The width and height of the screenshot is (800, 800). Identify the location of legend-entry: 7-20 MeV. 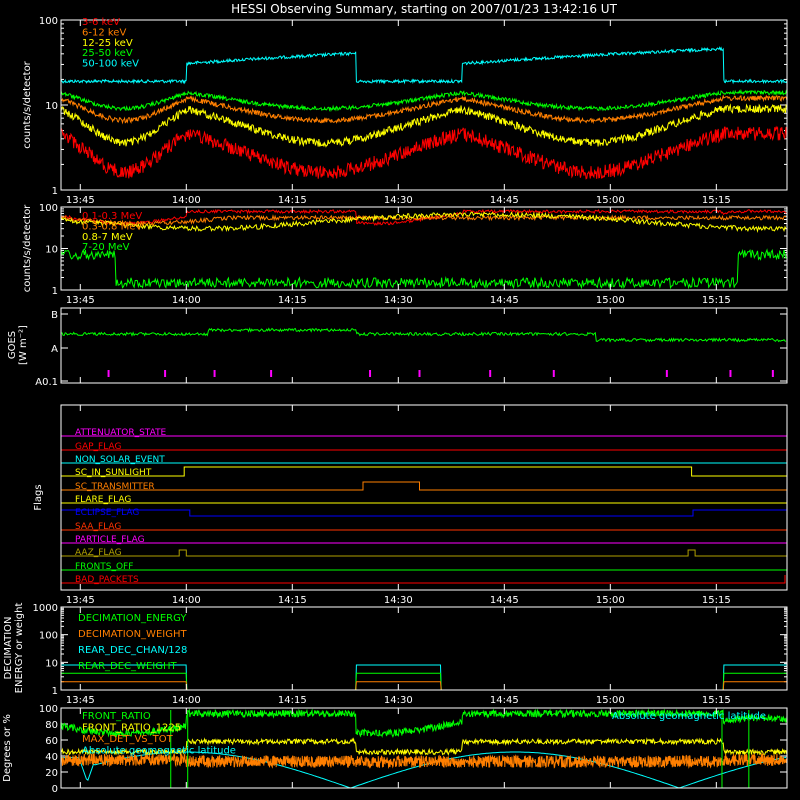
(106, 247).